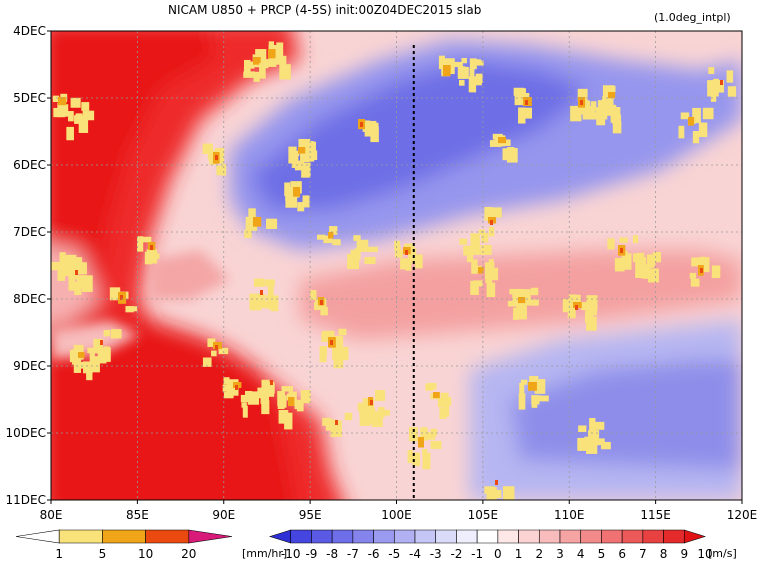 Image resolution: width=758 pixels, height=561 pixels. Describe the element at coordinates (264, 553) in the screenshot. I see `precip-unit-label: [mm/hr]` at that location.